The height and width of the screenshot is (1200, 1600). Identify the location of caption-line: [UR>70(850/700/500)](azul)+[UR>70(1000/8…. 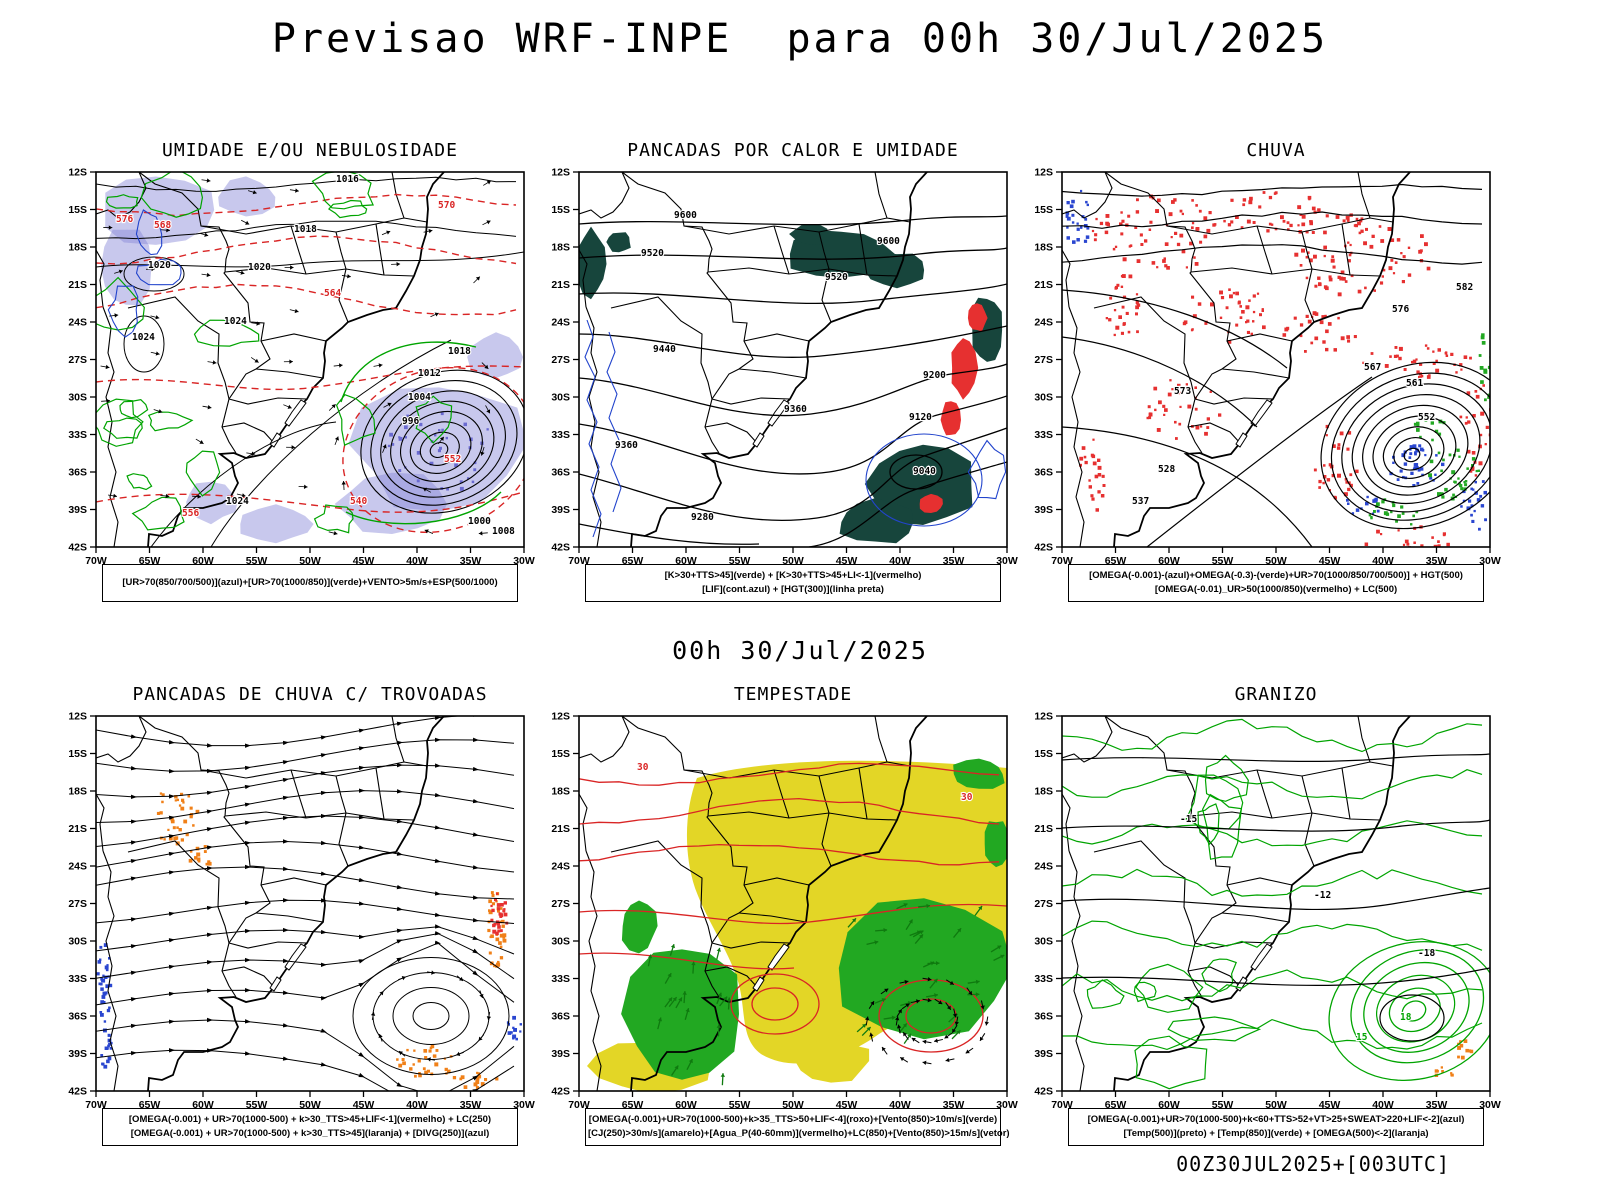
(310, 582).